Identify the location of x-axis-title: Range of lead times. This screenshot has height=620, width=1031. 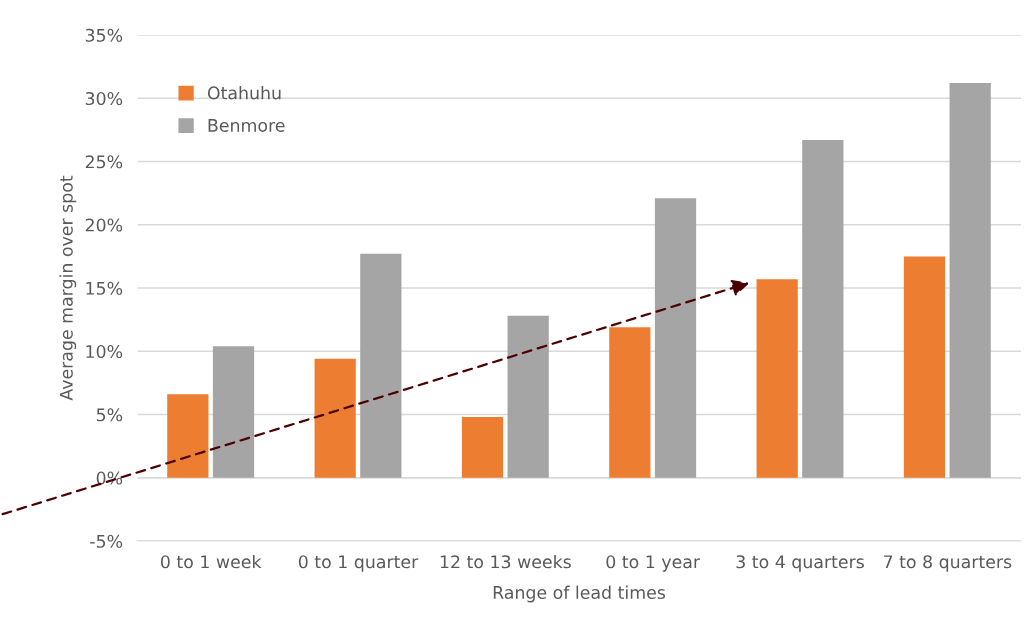
(579, 594).